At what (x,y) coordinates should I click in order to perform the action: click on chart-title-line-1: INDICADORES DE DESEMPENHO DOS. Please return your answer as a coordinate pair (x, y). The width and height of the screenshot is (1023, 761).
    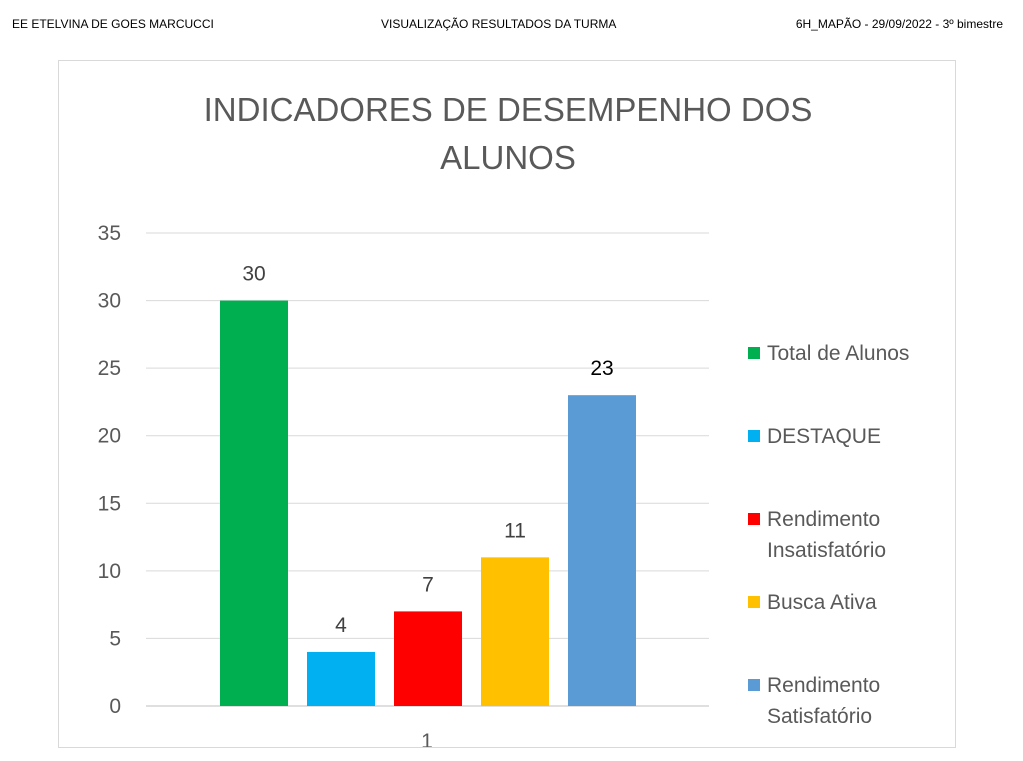
    Looking at the image, I should click on (508, 109).